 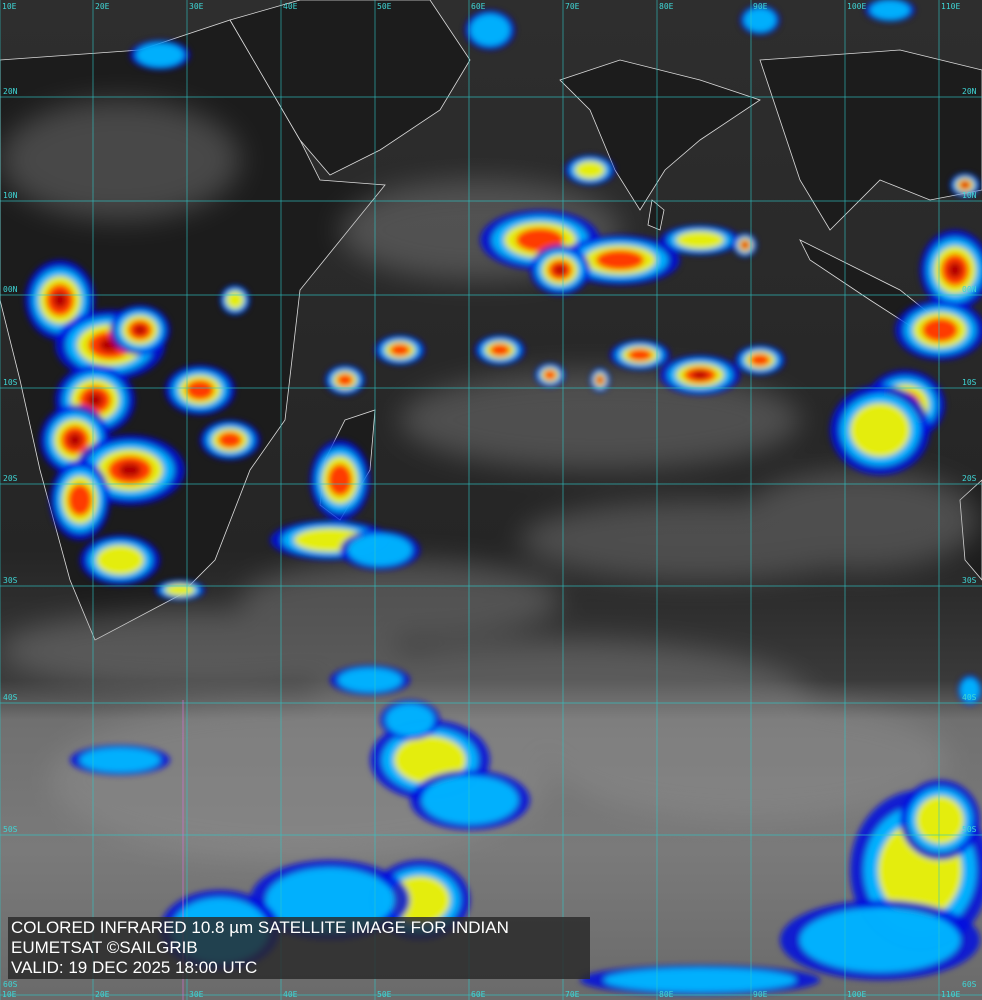 I want to click on longitude-label-bottom: 50E, so click(x=384, y=994).